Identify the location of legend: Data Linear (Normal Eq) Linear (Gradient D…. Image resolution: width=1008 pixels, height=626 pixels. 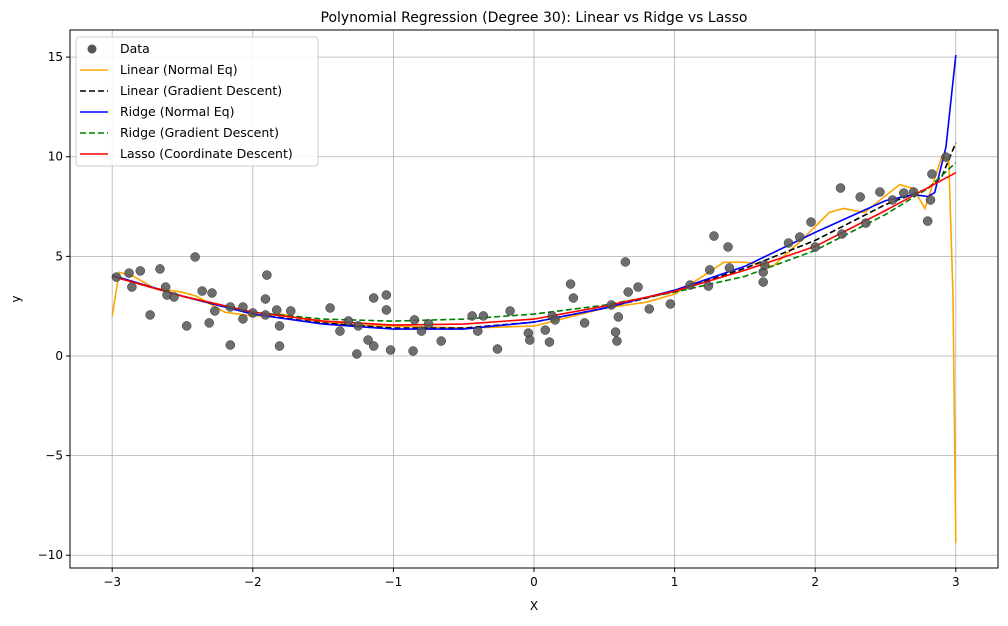
(197, 101).